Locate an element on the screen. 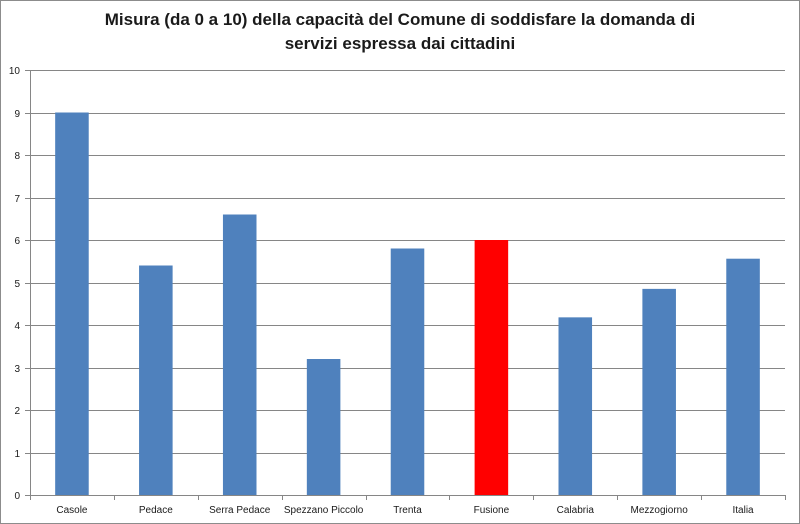  bar-spezzano-piccolo is located at coordinates (323, 427).